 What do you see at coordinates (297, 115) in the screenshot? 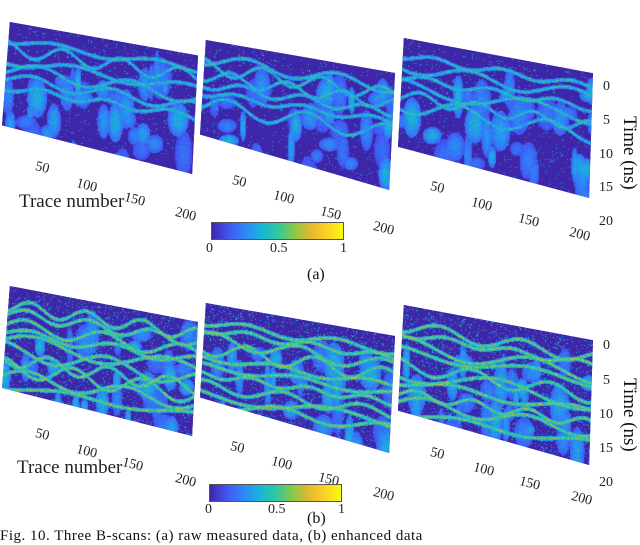
I see `heatmap-a2` at bounding box center [297, 115].